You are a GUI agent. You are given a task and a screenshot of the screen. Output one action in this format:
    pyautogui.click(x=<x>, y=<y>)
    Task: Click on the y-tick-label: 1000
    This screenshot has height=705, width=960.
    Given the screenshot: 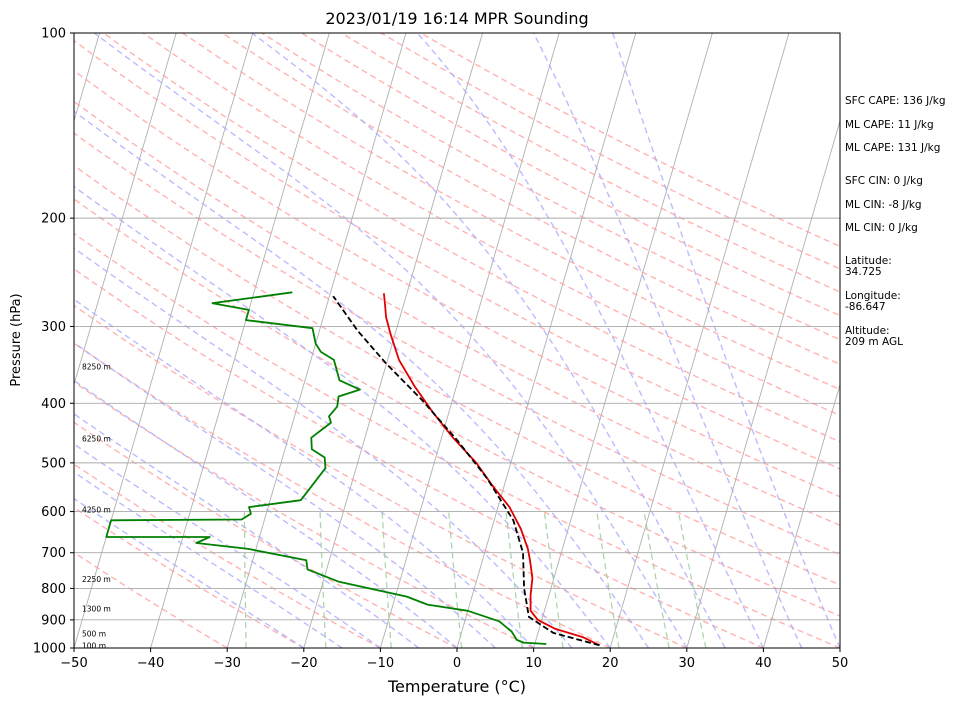 What is the action you would take?
    pyautogui.click(x=49, y=649)
    